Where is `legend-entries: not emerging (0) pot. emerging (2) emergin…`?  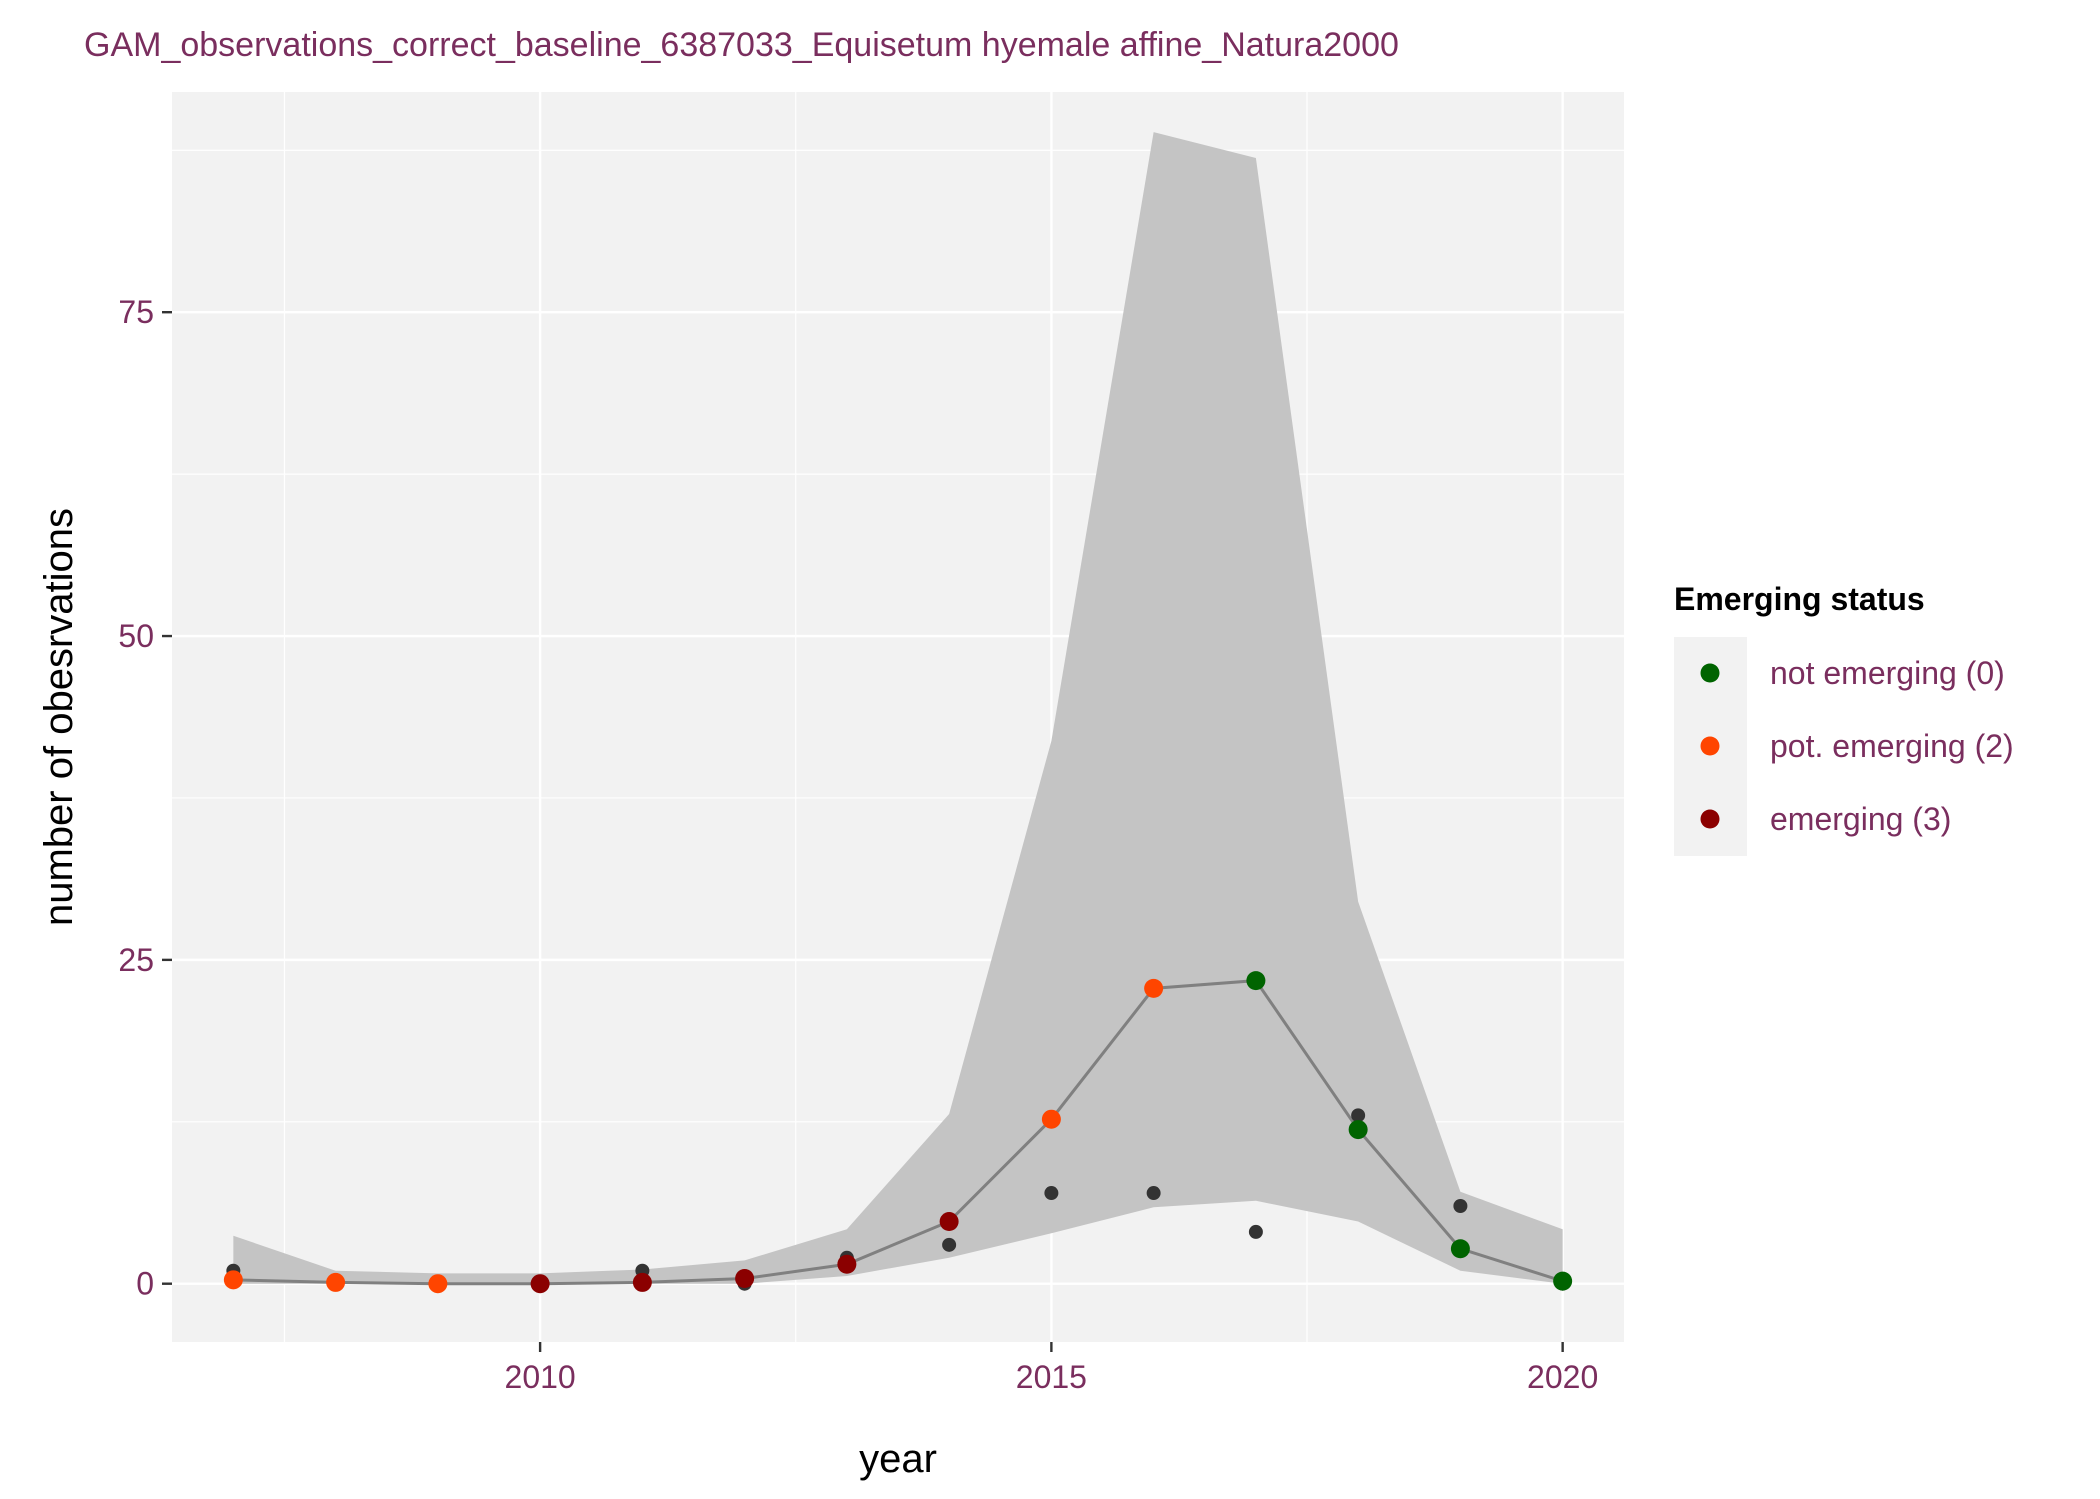 legend-entries: not emerging (0) pot. emerging (2) emergin… is located at coordinates (1857, 746).